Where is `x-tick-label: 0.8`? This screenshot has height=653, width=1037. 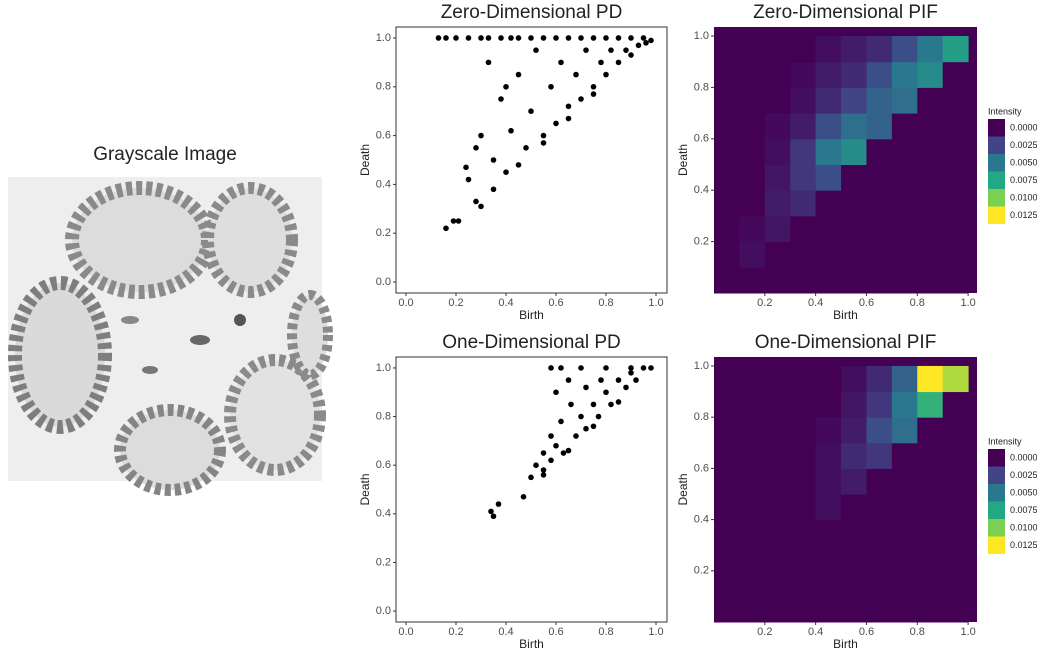 x-tick-label: 0.8 is located at coordinates (605, 303).